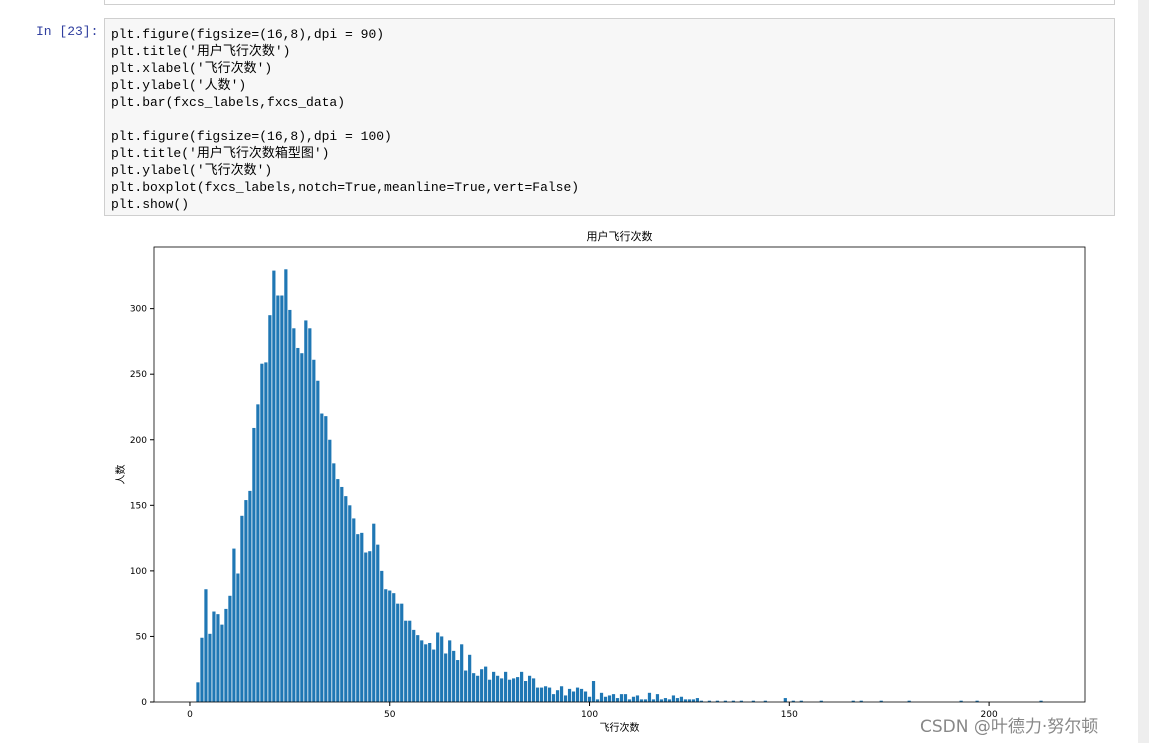  Describe the element at coordinates (138, 310) in the screenshot. I see `y-tick-label: 300` at that location.